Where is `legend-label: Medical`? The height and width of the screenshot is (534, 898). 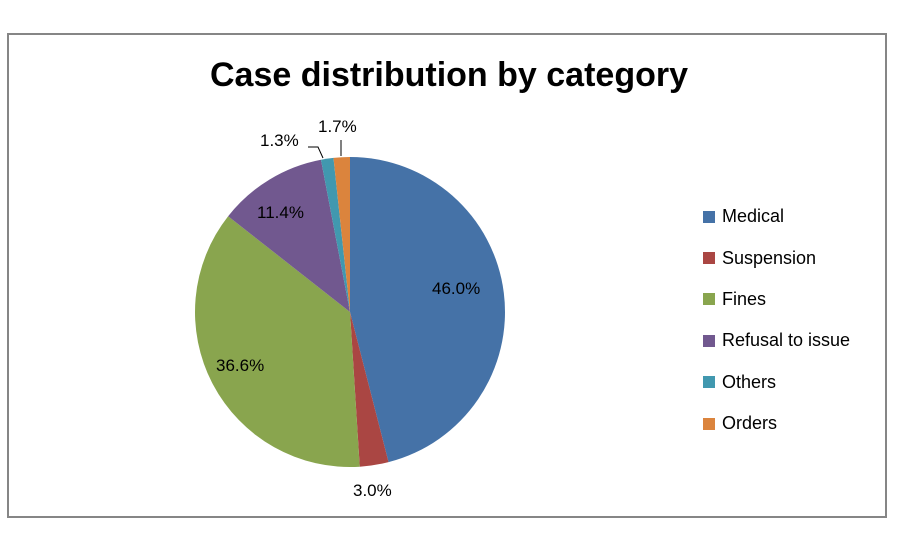
legend-label: Medical is located at coordinates (753, 216).